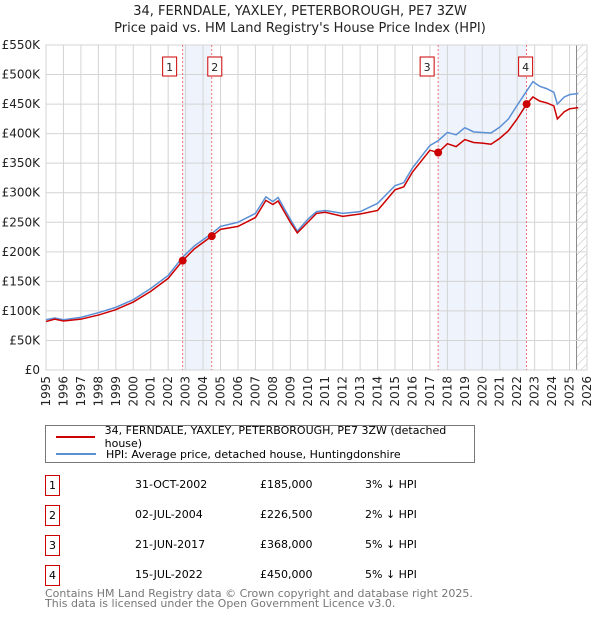 The width and height of the screenshot is (600, 620). I want to click on x-tick-label: 2026, so click(587, 391).